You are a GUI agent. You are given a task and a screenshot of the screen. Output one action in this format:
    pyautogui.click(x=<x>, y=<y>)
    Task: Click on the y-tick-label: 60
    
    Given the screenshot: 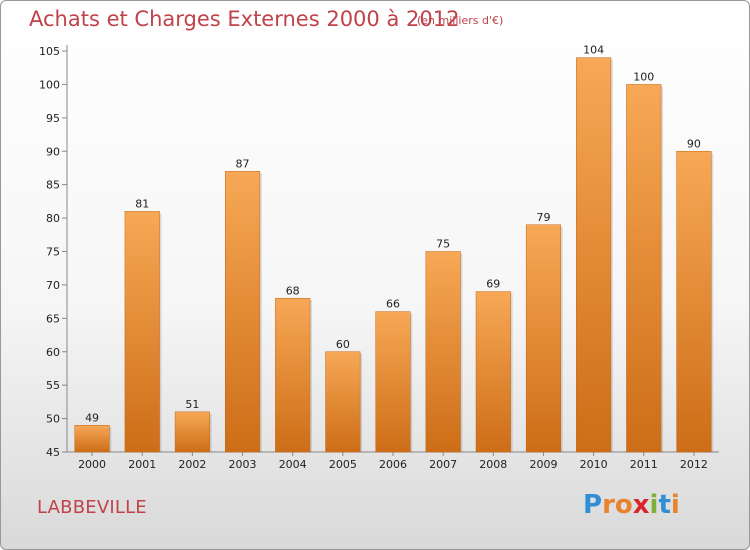 What is the action you would take?
    pyautogui.click(x=53, y=352)
    